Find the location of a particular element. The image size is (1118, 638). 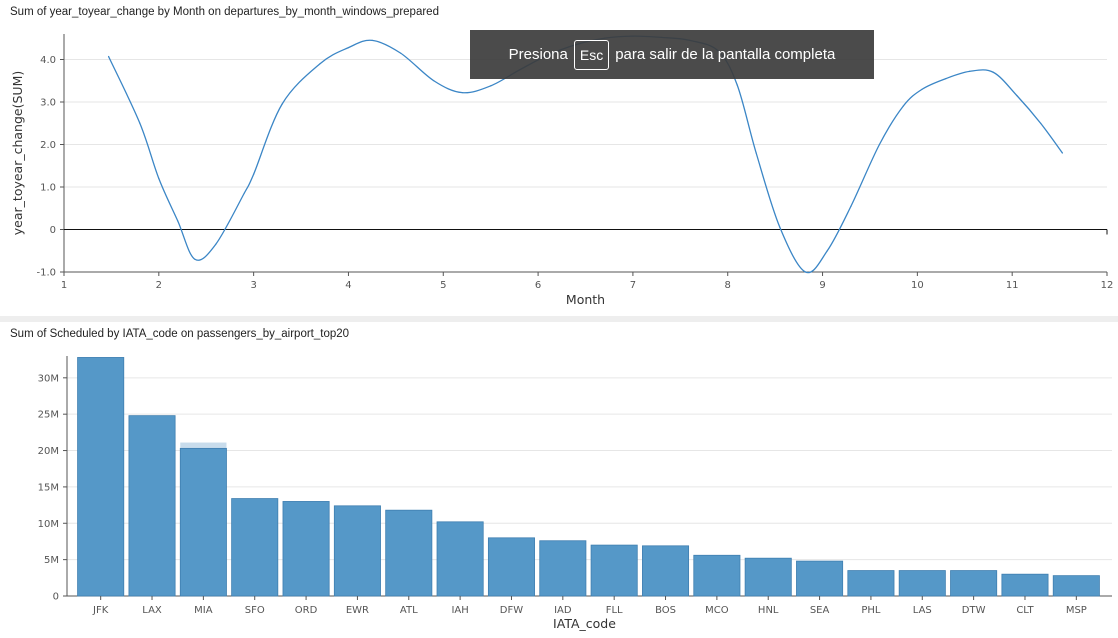

x-tick-label: 4 is located at coordinates (348, 285).